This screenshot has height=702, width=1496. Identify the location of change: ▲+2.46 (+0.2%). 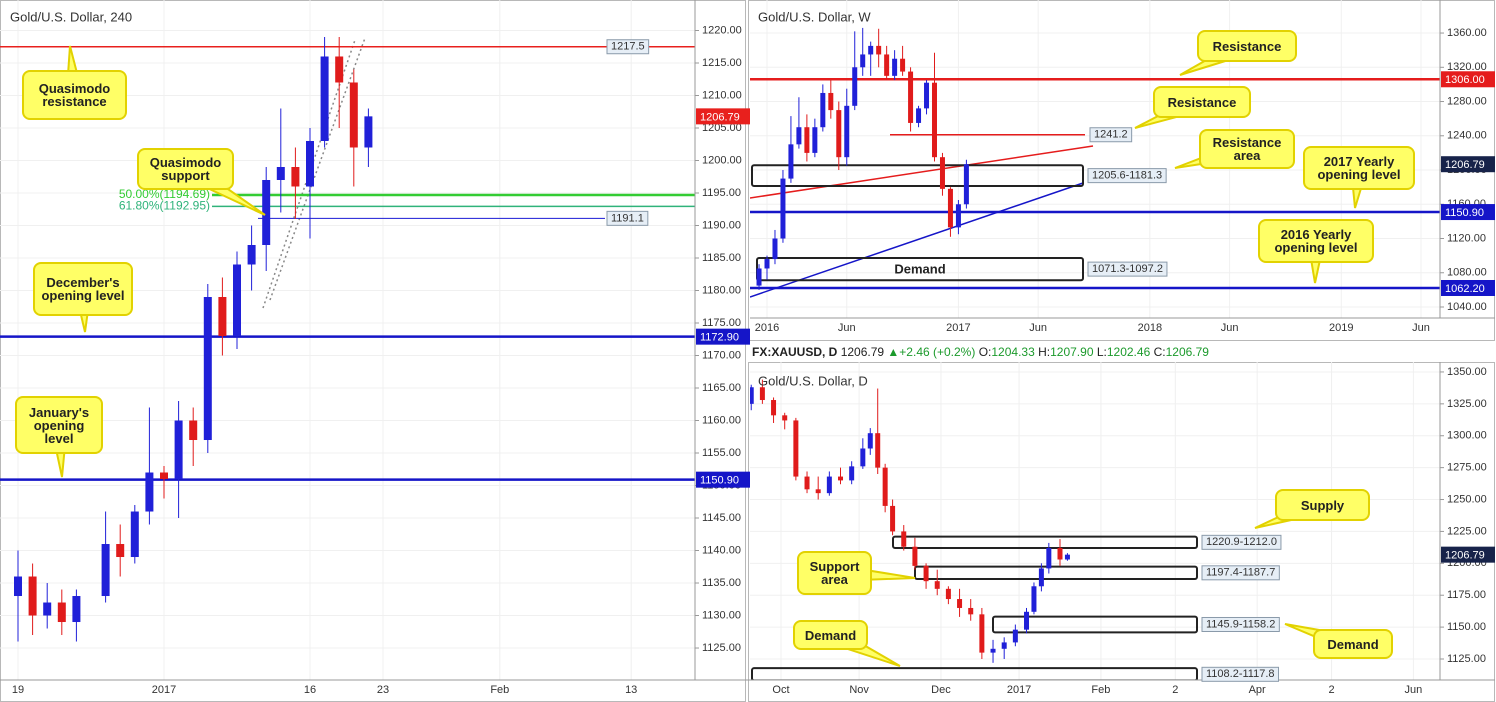
(931, 352).